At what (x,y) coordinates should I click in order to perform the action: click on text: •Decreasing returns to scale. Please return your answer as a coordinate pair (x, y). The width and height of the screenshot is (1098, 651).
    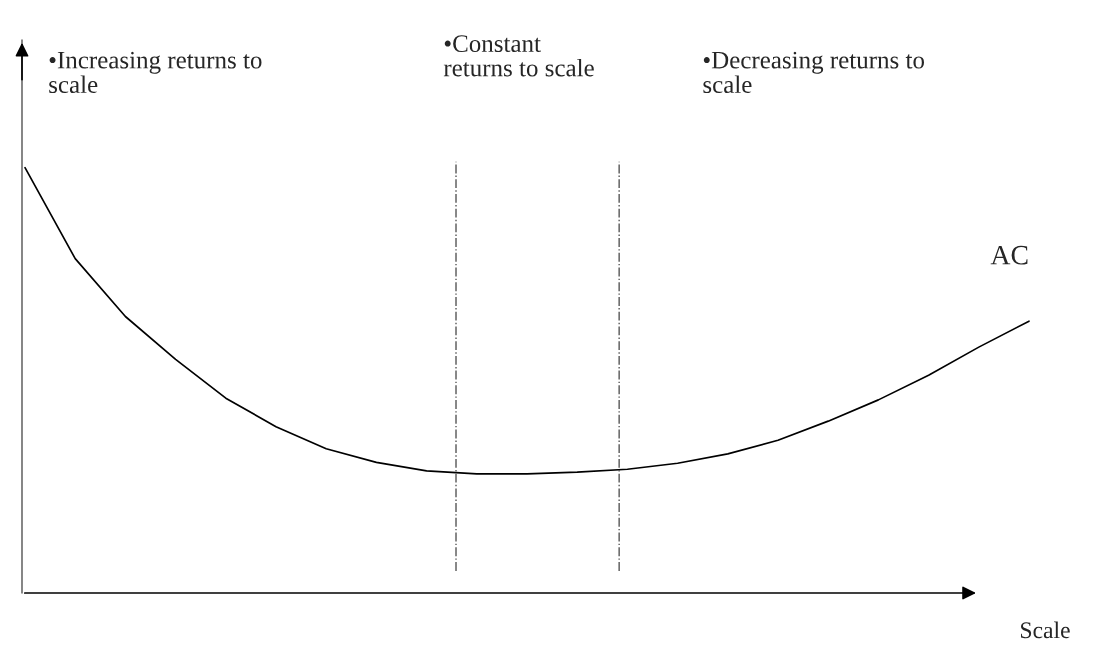
    Looking at the image, I should click on (814, 72).